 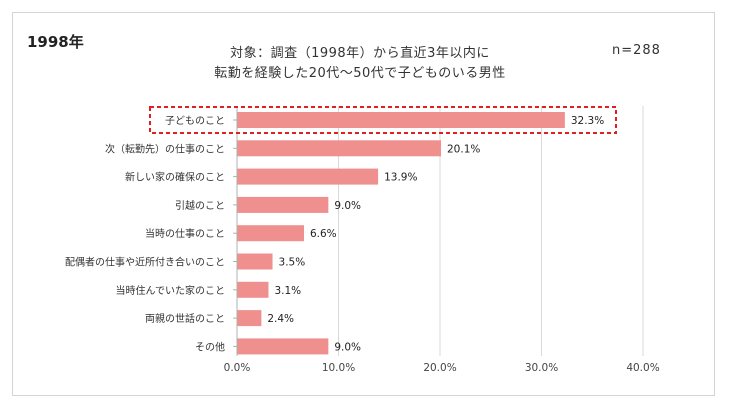 What do you see at coordinates (463, 149) in the screenshot?
I see `data-label: 20.1%` at bounding box center [463, 149].